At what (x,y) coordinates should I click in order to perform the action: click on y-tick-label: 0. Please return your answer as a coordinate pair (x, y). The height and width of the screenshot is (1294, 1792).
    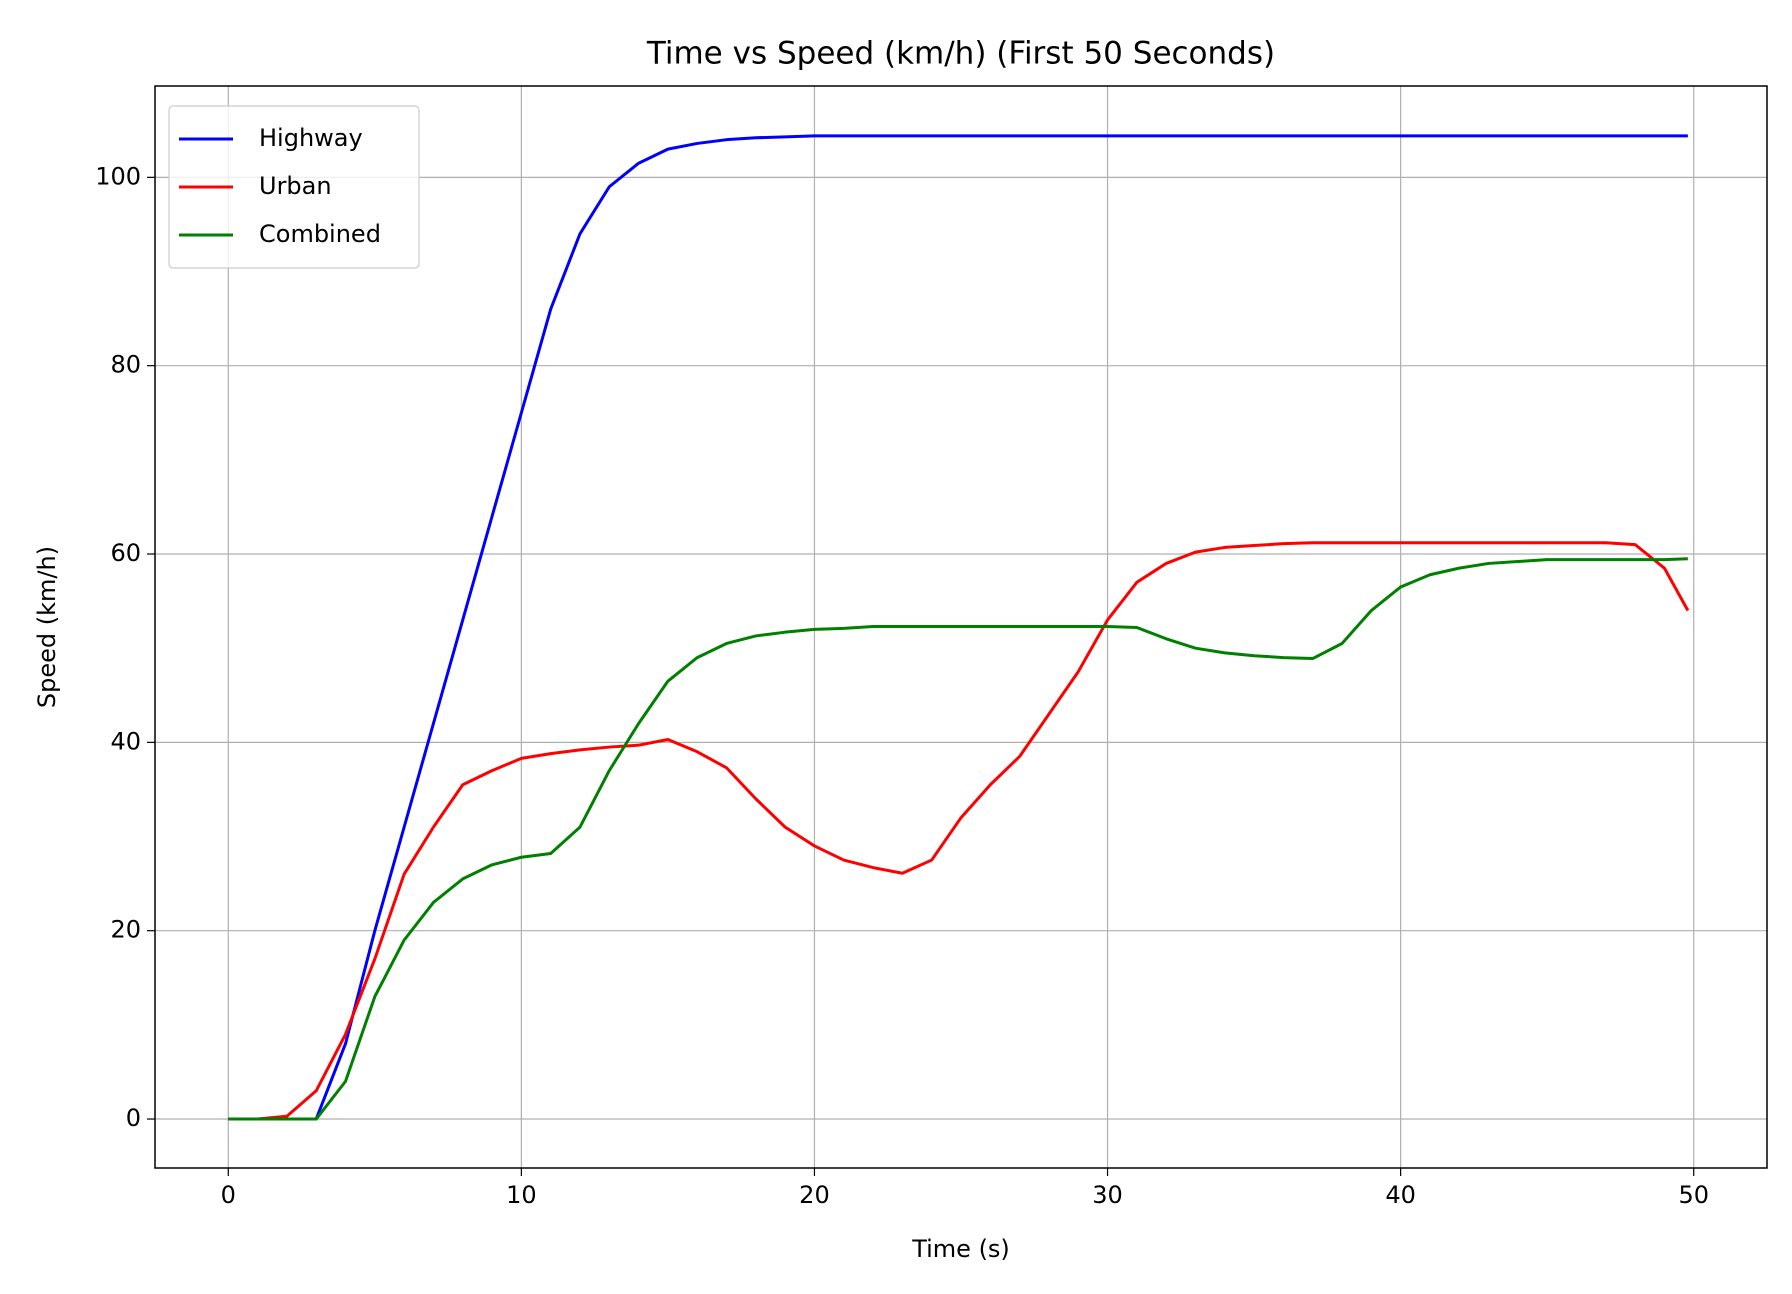
    Looking at the image, I should click on (133, 1118).